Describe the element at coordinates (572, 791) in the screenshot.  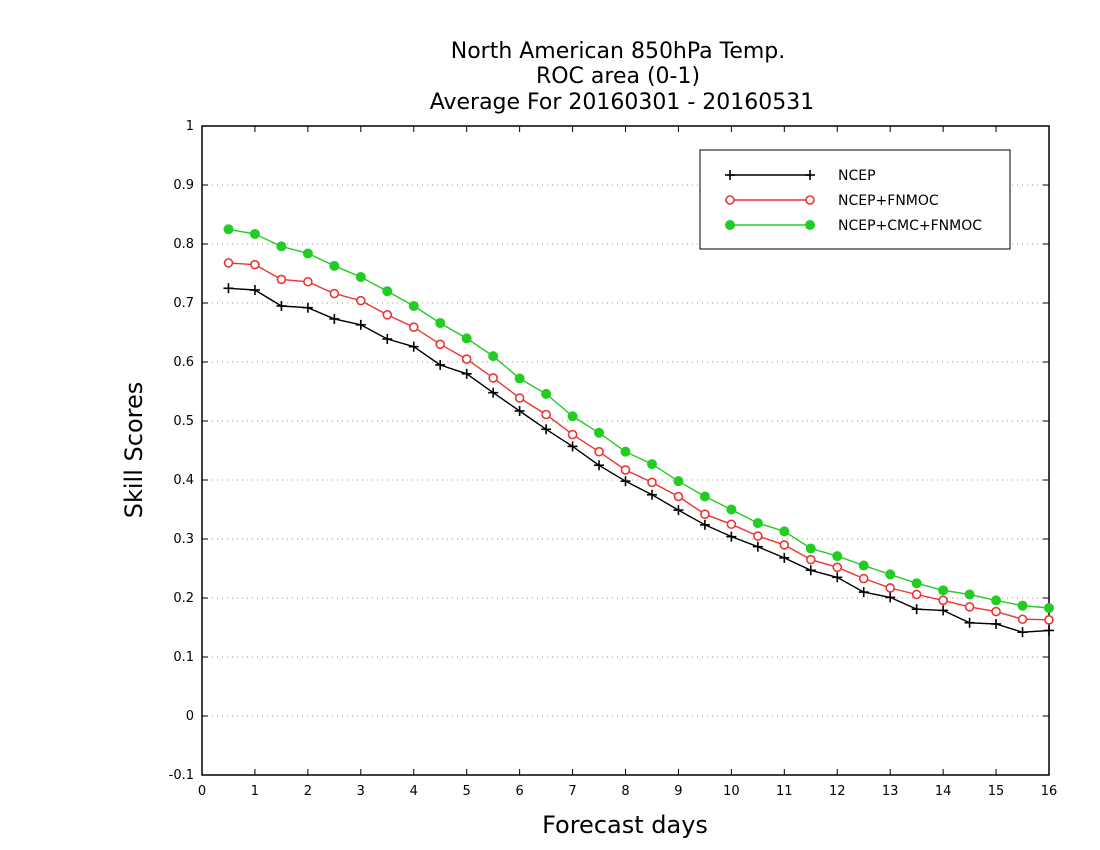
I see `x-tick-label: 7` at that location.